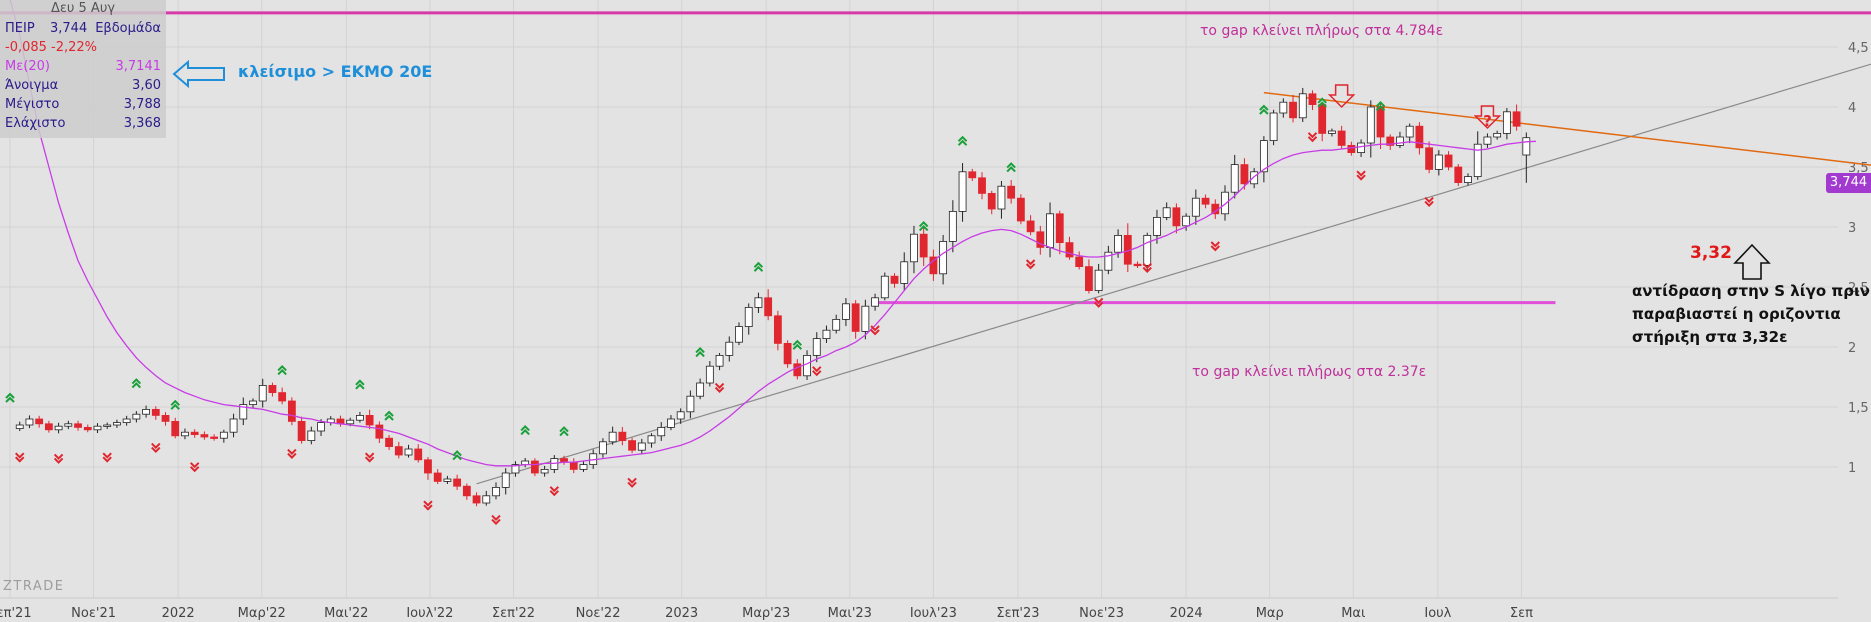  I want to click on info-high-row: Μέγιστο 3,788, so click(83, 105).